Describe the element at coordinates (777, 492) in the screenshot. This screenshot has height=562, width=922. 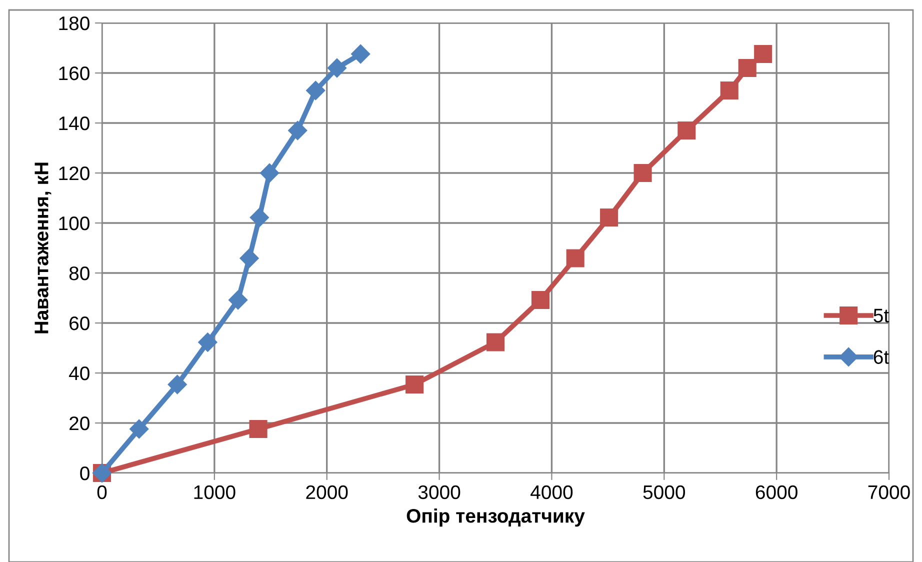
I see `x-tick-label: 6000` at that location.